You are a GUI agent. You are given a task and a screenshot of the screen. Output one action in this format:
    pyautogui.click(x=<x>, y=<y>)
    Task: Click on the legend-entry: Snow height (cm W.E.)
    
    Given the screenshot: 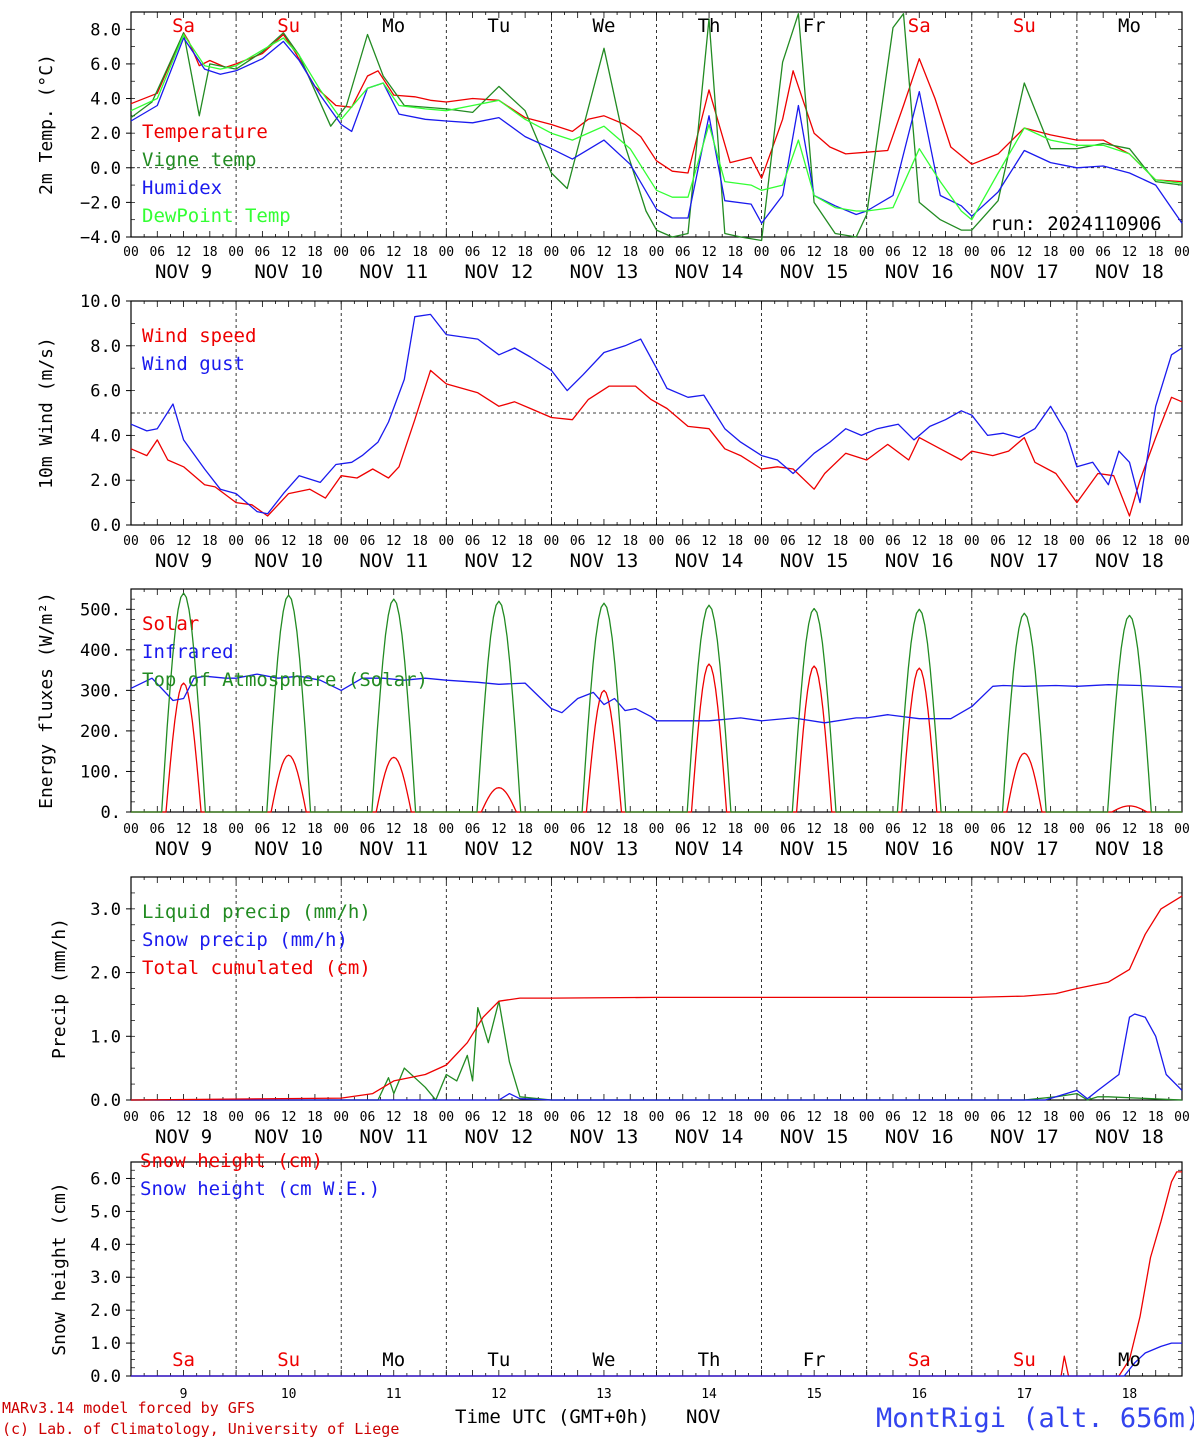 What is the action you would take?
    pyautogui.click(x=260, y=1189)
    